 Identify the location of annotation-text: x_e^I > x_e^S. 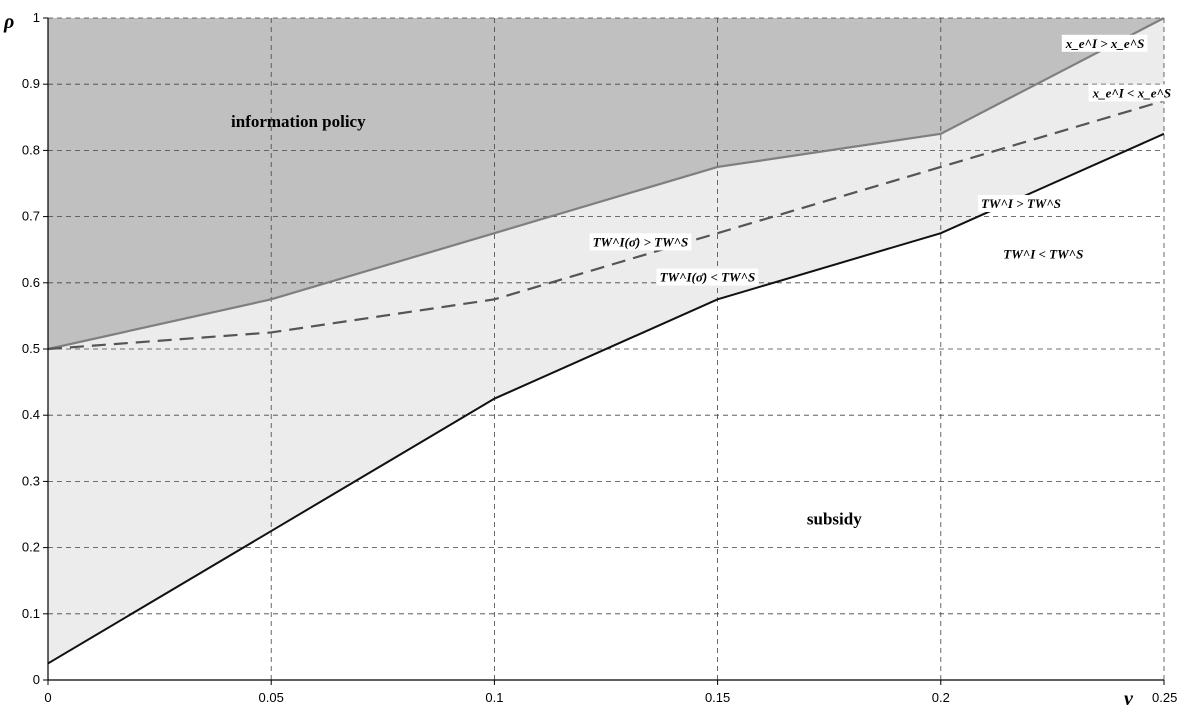
(1105, 43).